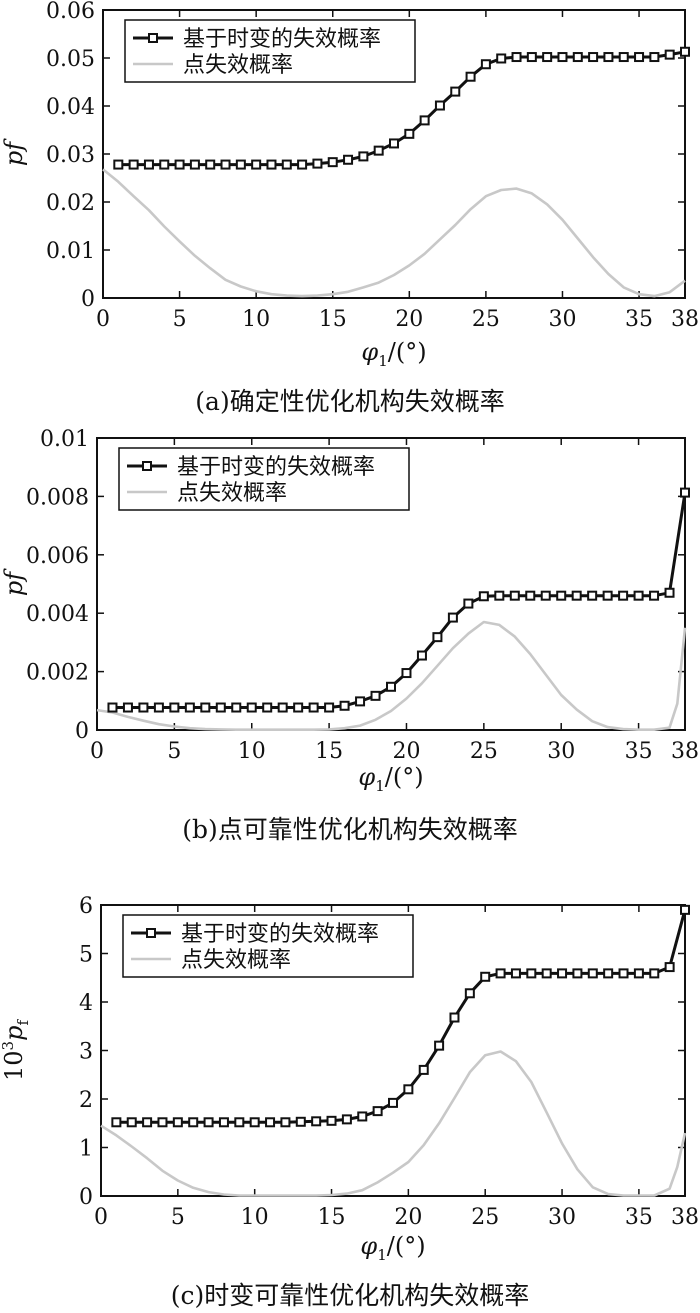 This screenshot has height=1313, width=700. What do you see at coordinates (399, 600) in the screenshot?
I see `series-line-time-variant` at bounding box center [399, 600].